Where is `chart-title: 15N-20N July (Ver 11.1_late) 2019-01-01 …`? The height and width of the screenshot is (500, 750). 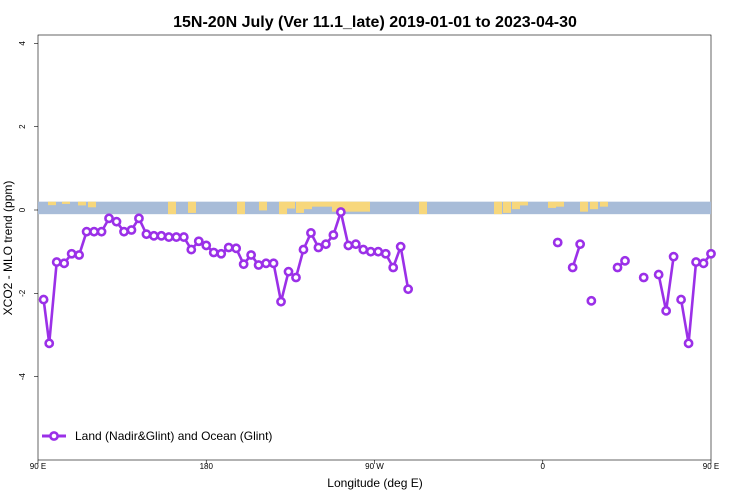
chart-title: 15N-20N July (Ver 11.1_late) 2019-01-01 … is located at coordinates (375, 22).